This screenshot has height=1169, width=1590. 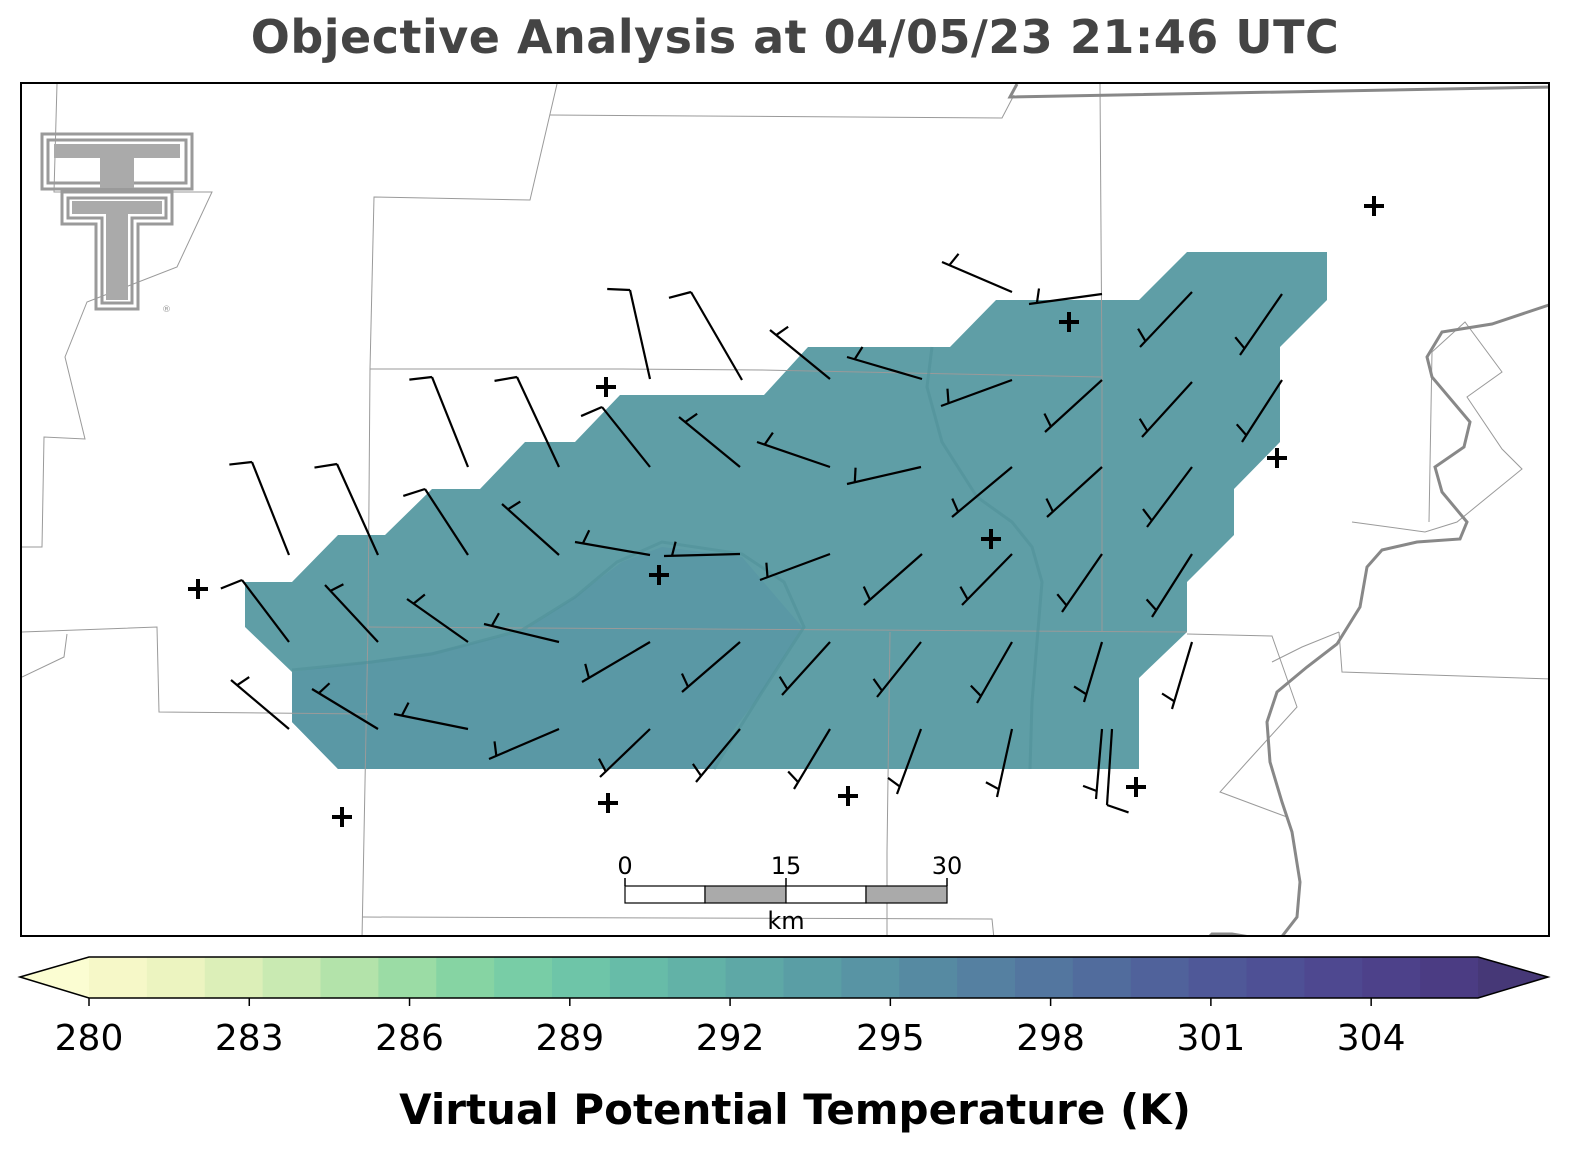 What do you see at coordinates (1513, 977) in the screenshot?
I see `colorbar-over-extension` at bounding box center [1513, 977].